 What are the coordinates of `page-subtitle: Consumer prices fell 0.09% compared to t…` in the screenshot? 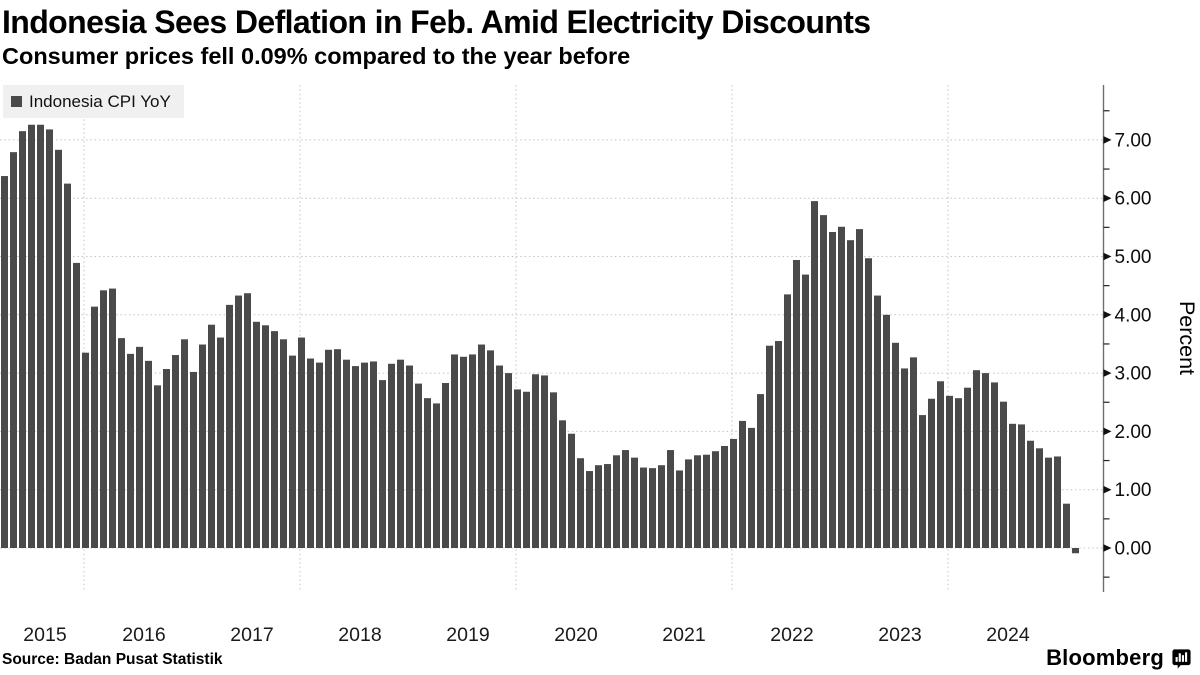 It's located at (316, 56).